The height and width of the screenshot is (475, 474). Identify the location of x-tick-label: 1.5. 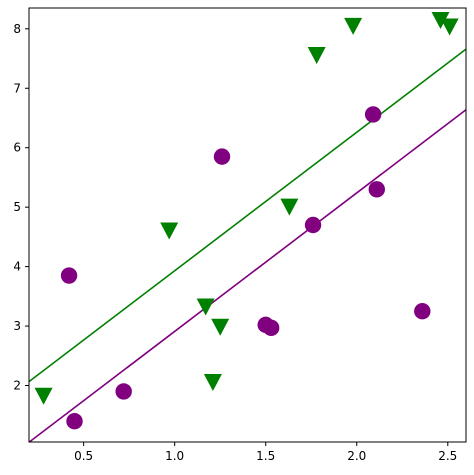
(265, 456).